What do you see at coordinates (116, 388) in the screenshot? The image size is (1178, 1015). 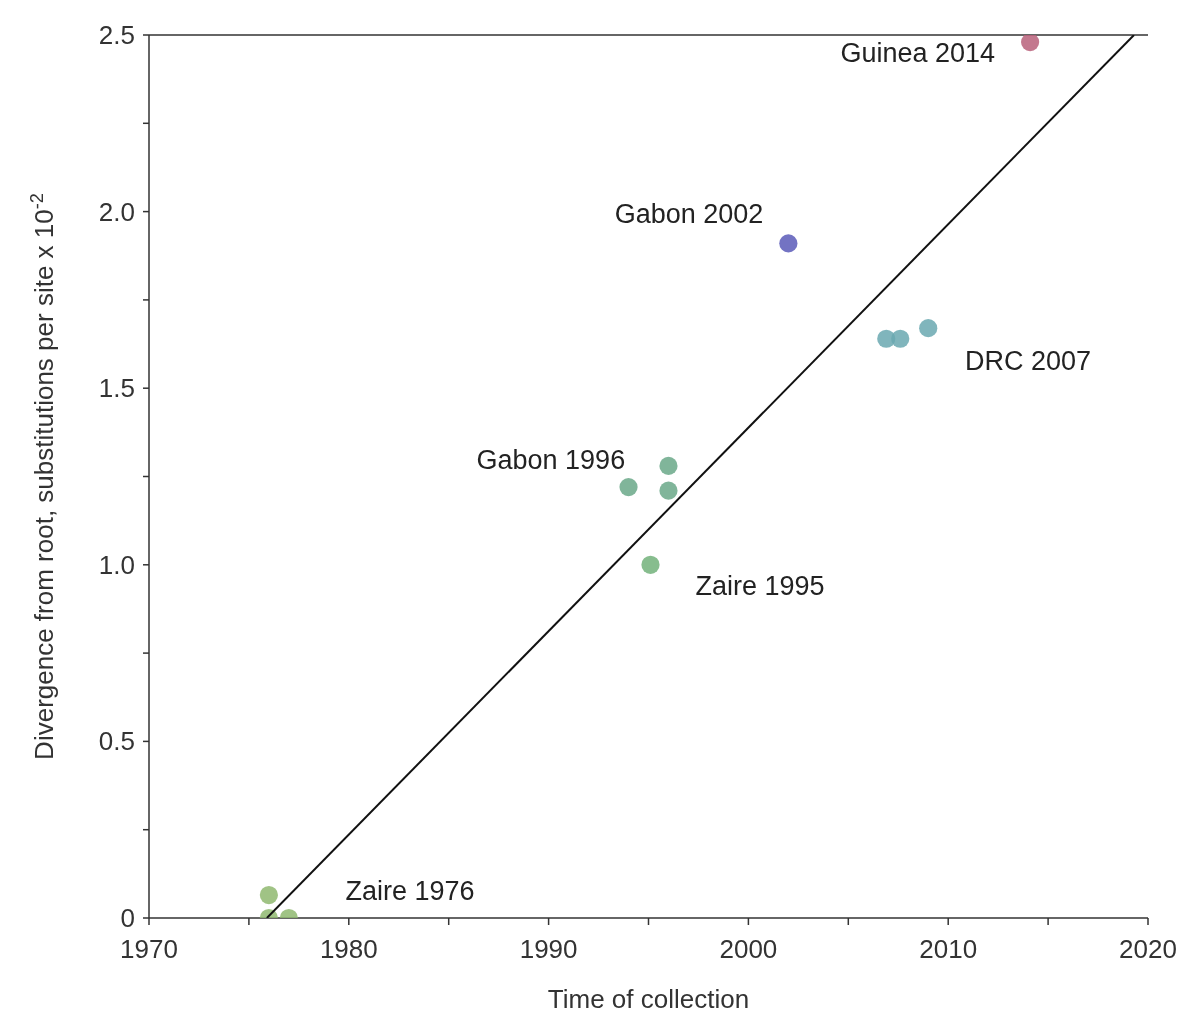 I see `y-tick-label: 1.5` at bounding box center [116, 388].